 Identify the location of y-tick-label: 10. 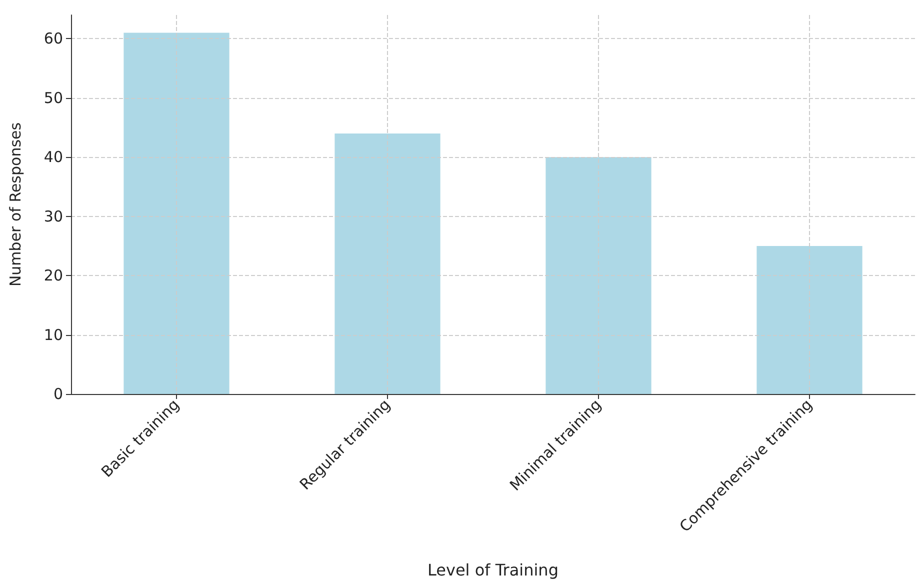
(53, 335).